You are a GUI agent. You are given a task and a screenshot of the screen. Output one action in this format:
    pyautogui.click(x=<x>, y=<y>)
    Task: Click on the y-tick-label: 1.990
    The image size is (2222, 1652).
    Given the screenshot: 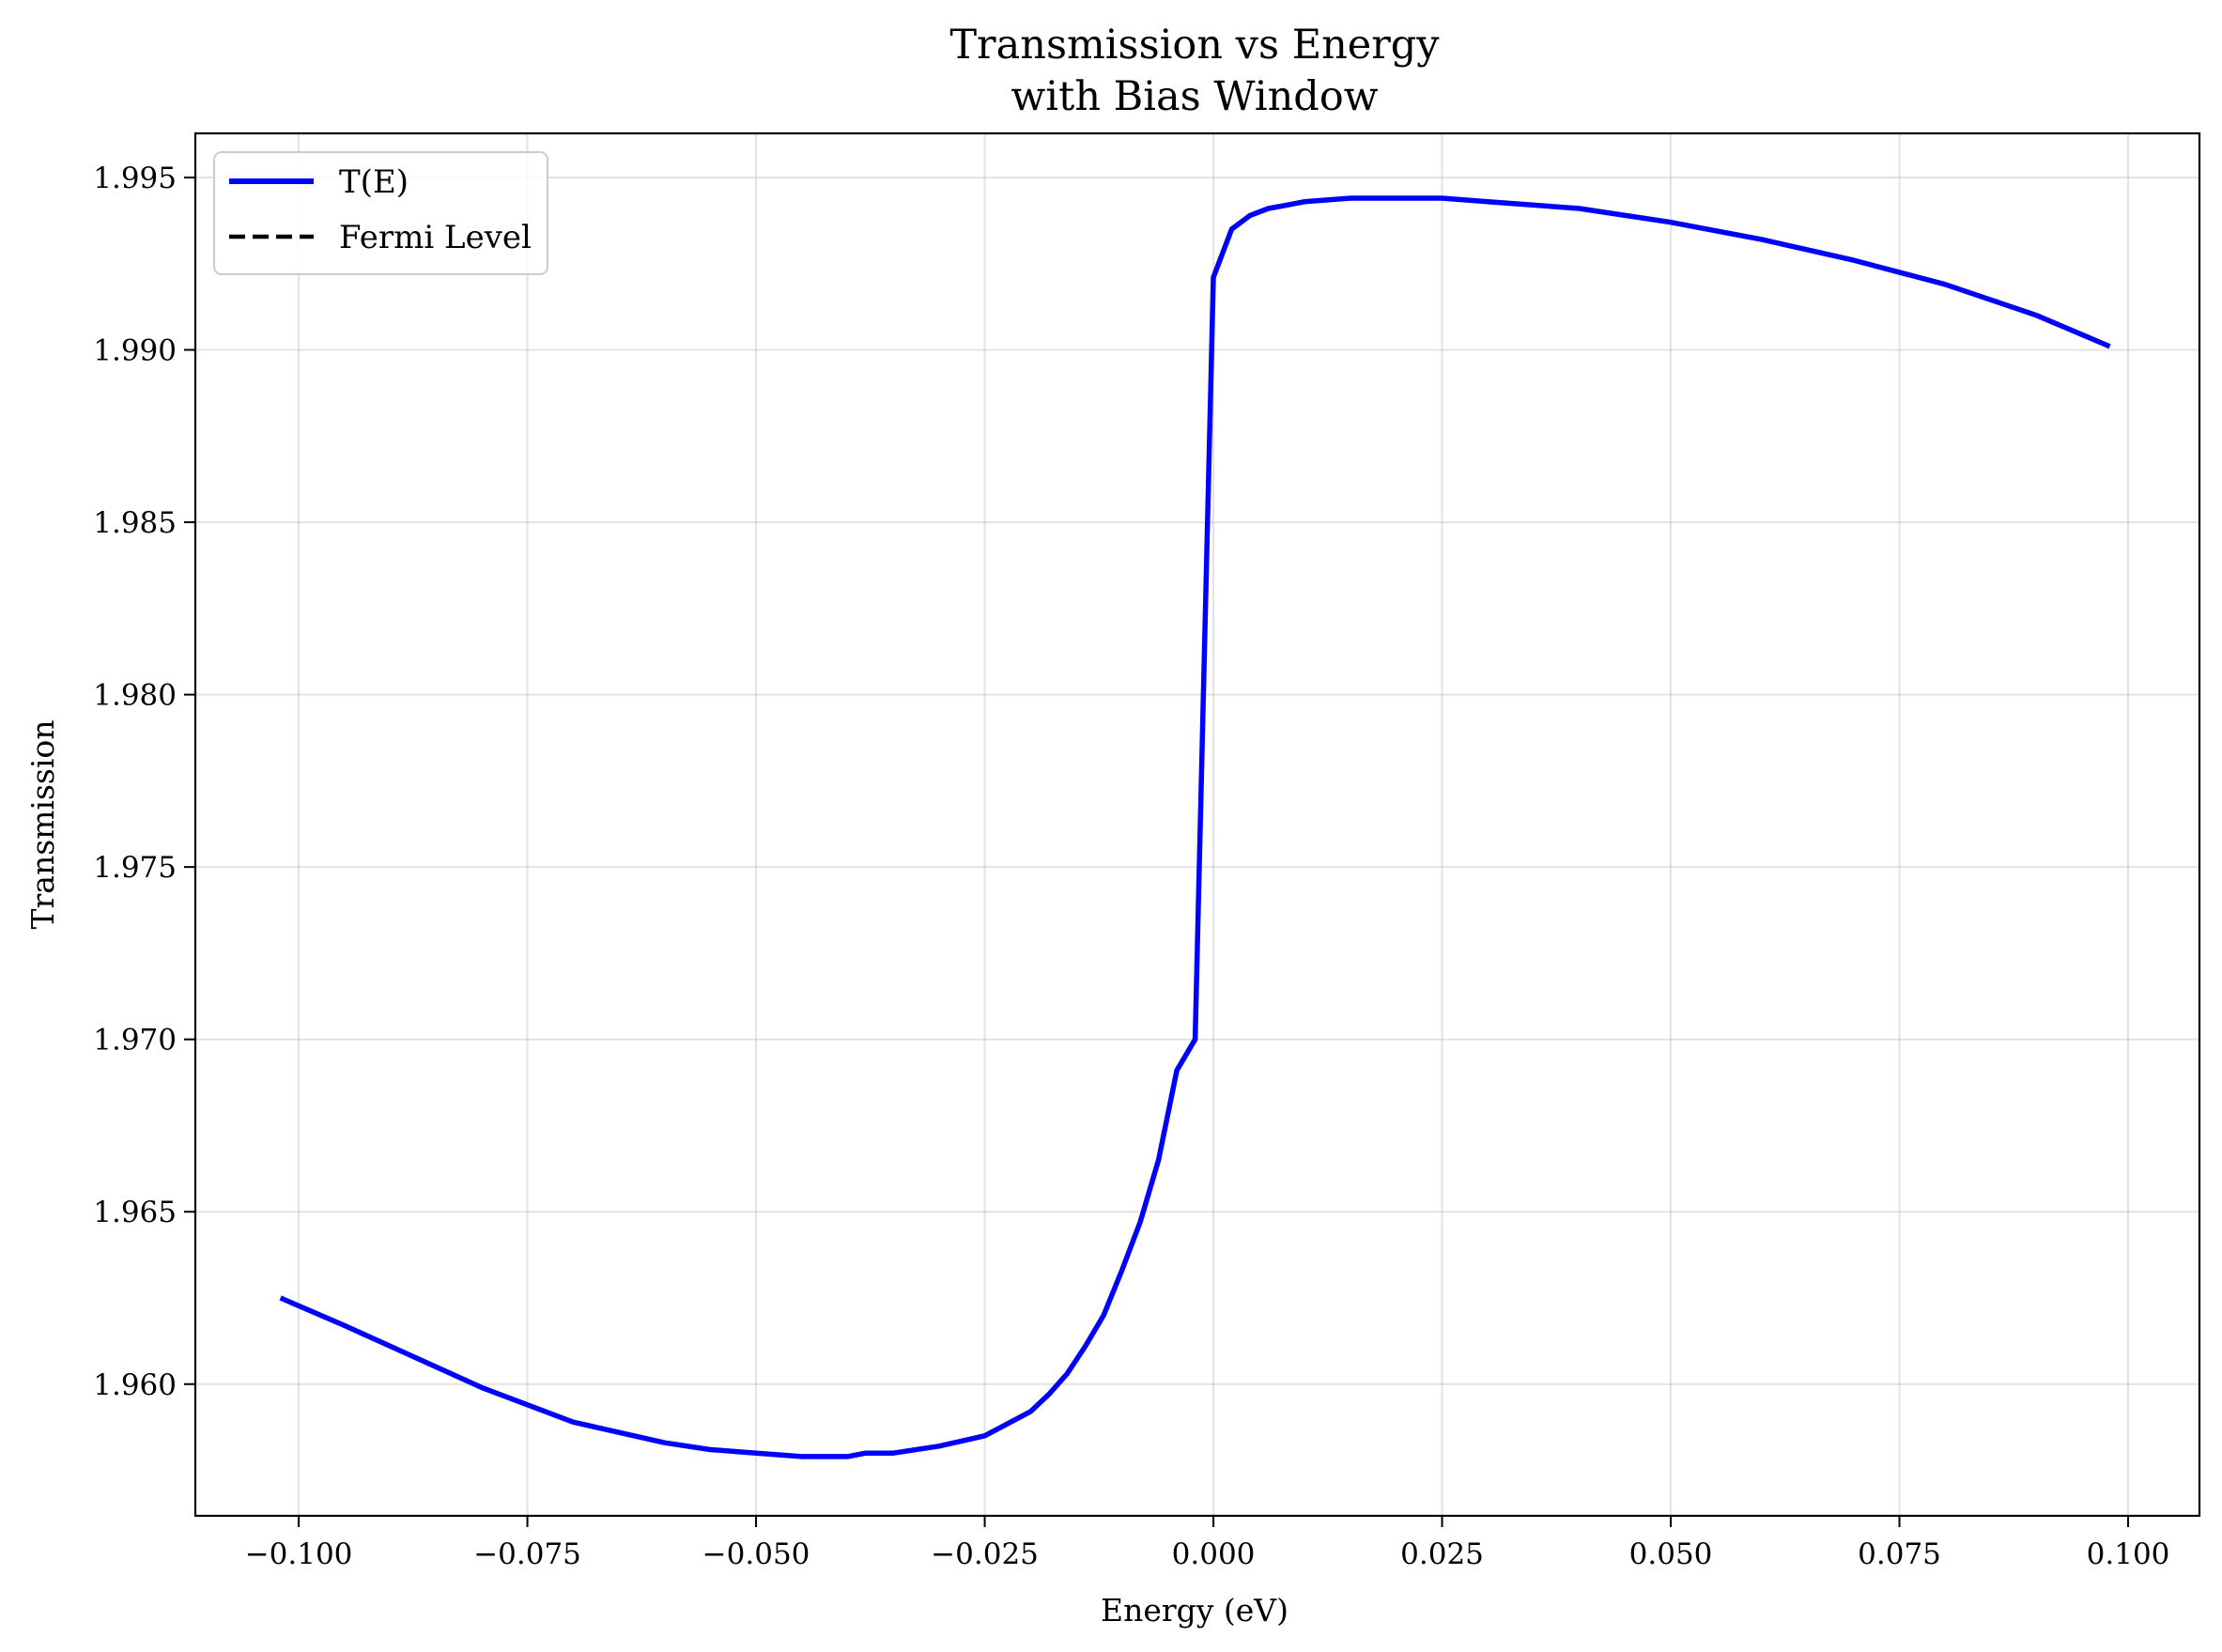 What is the action you would take?
    pyautogui.click(x=135, y=351)
    